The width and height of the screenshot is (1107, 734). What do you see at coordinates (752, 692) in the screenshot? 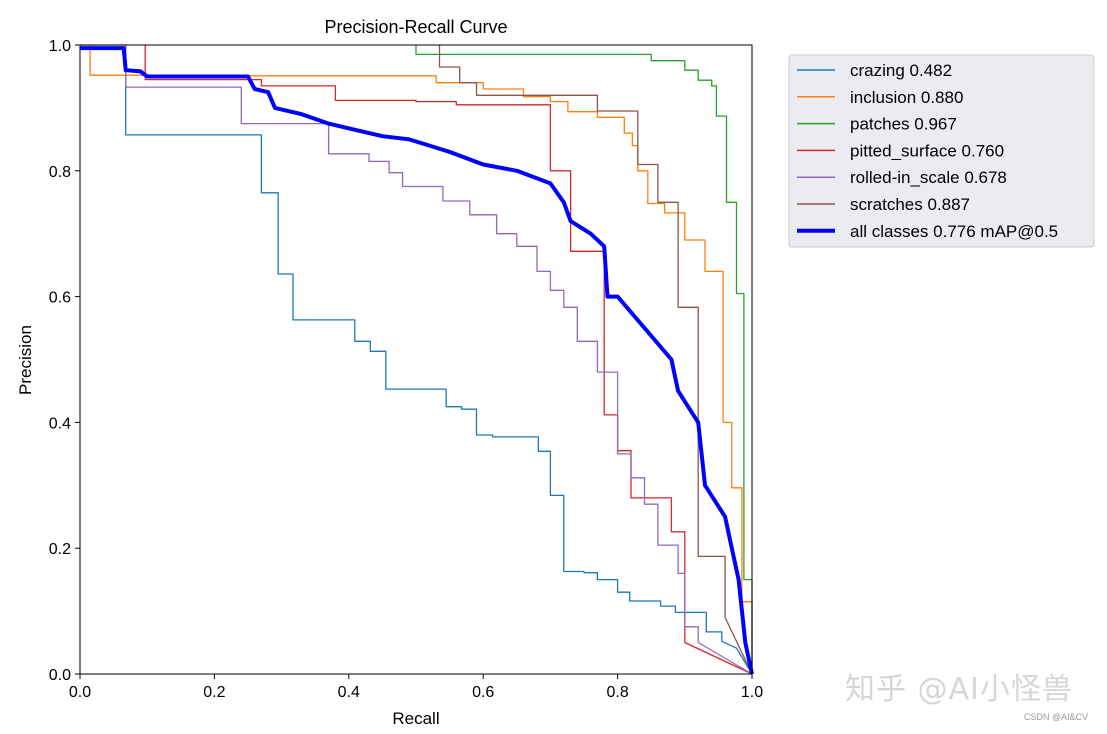
I see `x-tick-label: 1.0` at bounding box center [752, 692].